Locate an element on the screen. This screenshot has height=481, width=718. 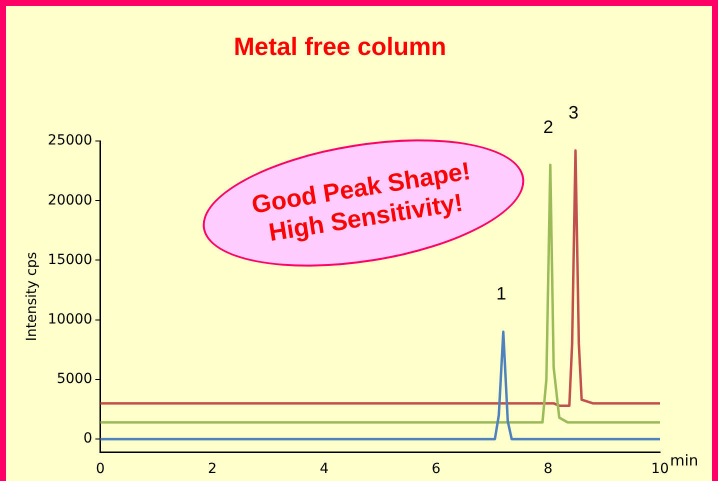
x-tick-label: 2 is located at coordinates (212, 469).